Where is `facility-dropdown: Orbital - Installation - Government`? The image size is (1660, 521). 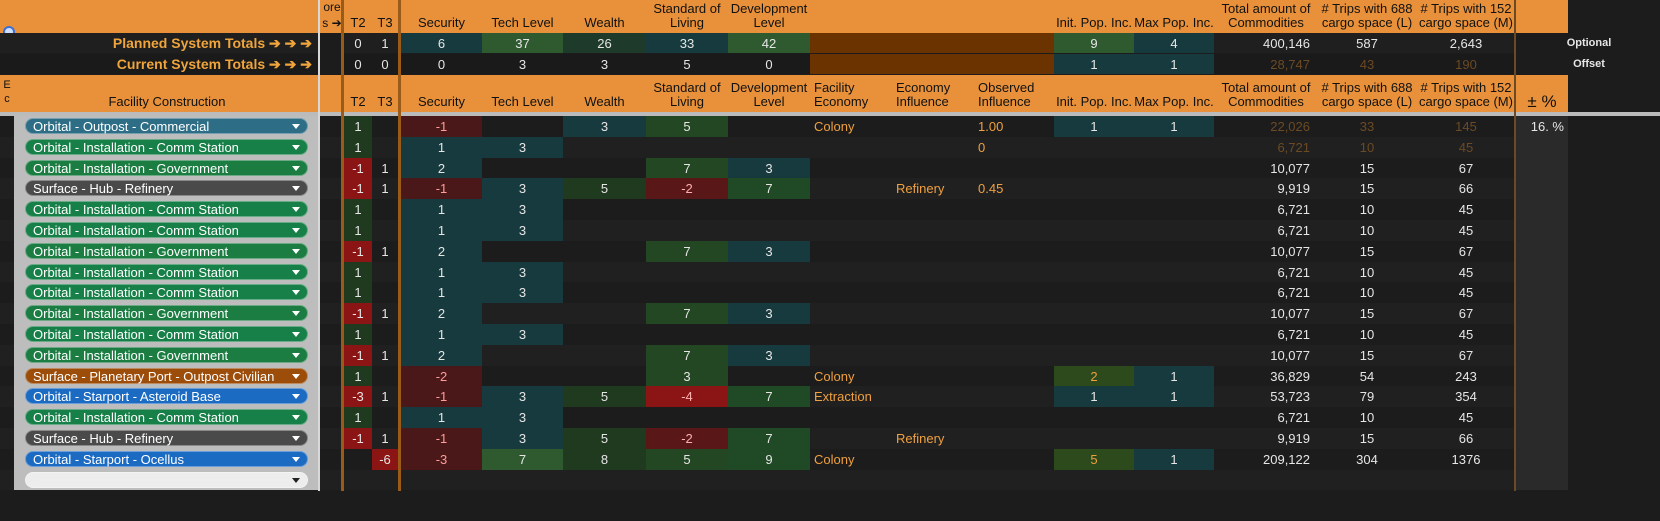 facility-dropdown: Orbital - Installation - Government is located at coordinates (166, 355).